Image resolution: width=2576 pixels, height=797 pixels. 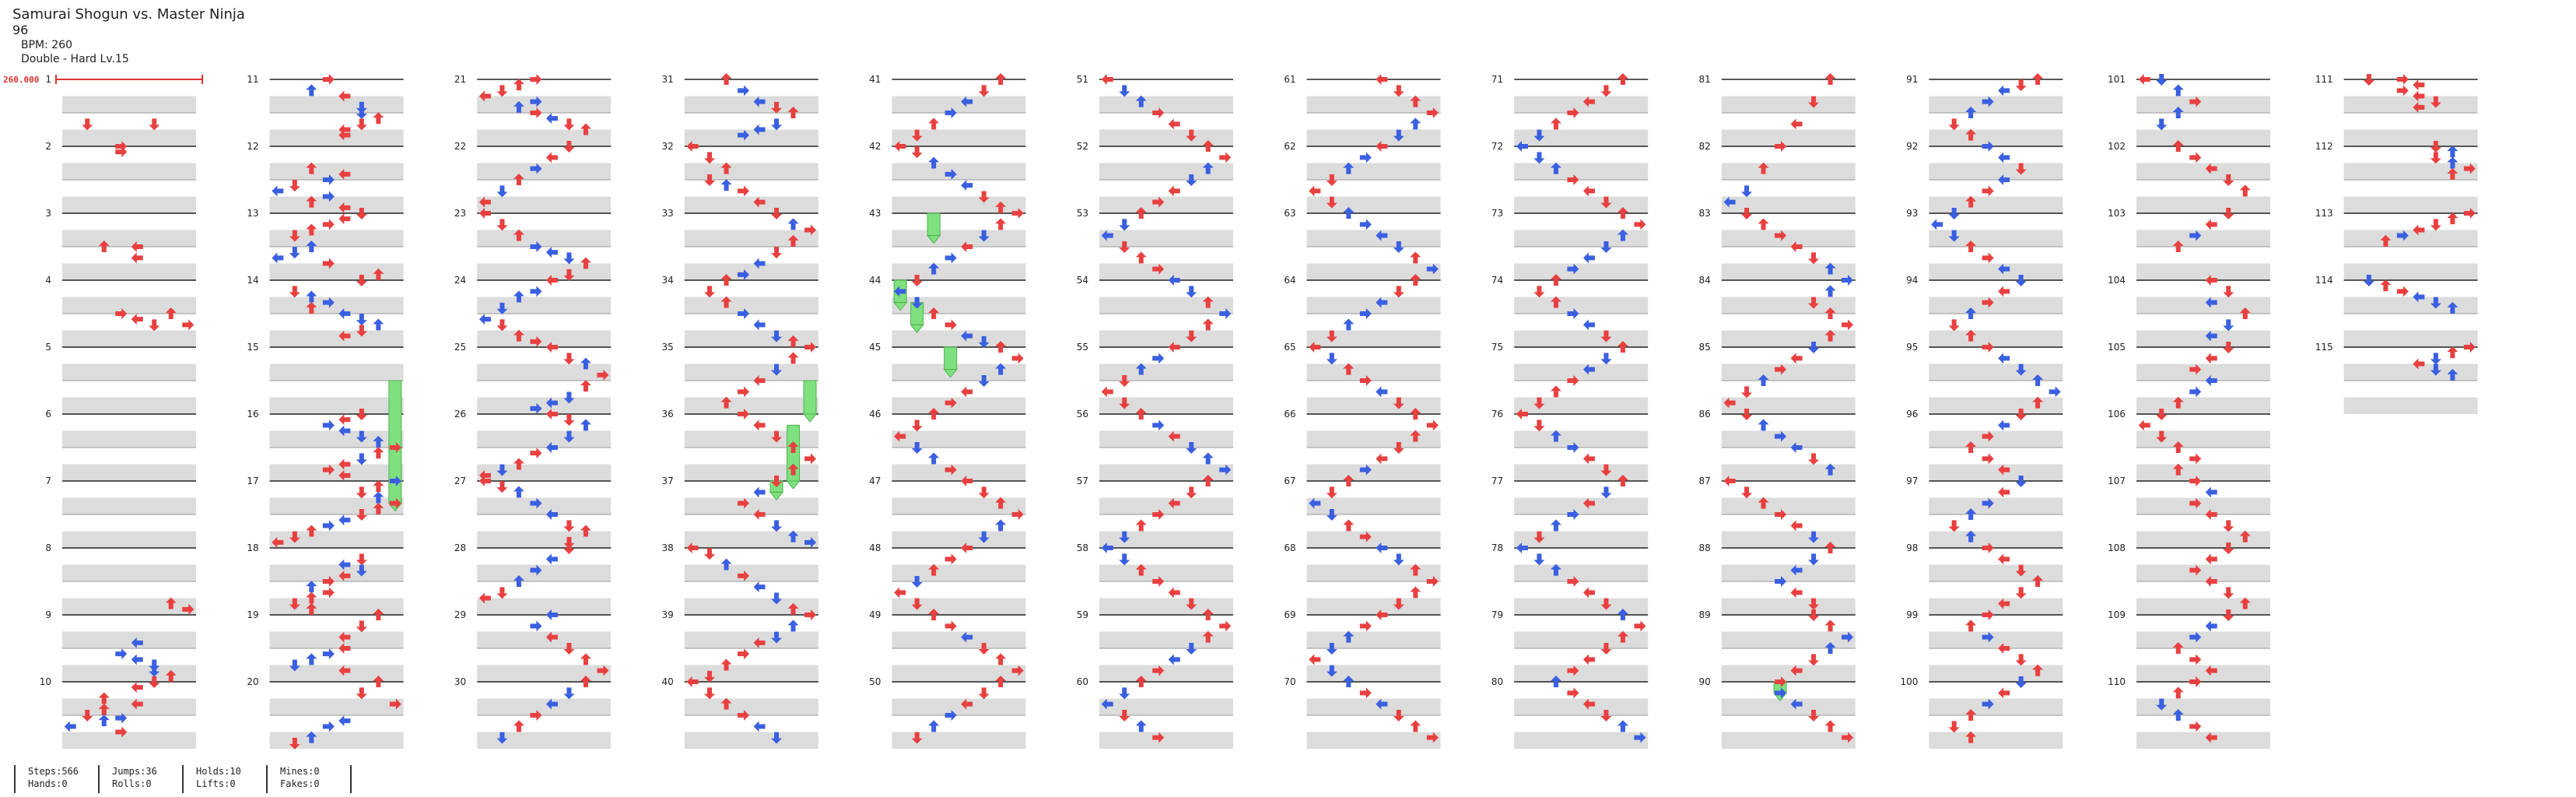 I want to click on measure-number: 84, so click(x=1705, y=280).